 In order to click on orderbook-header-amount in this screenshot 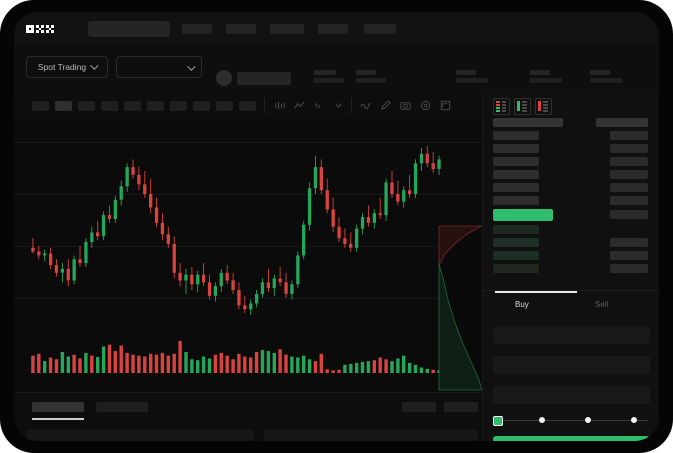, I will do `click(622, 122)`.